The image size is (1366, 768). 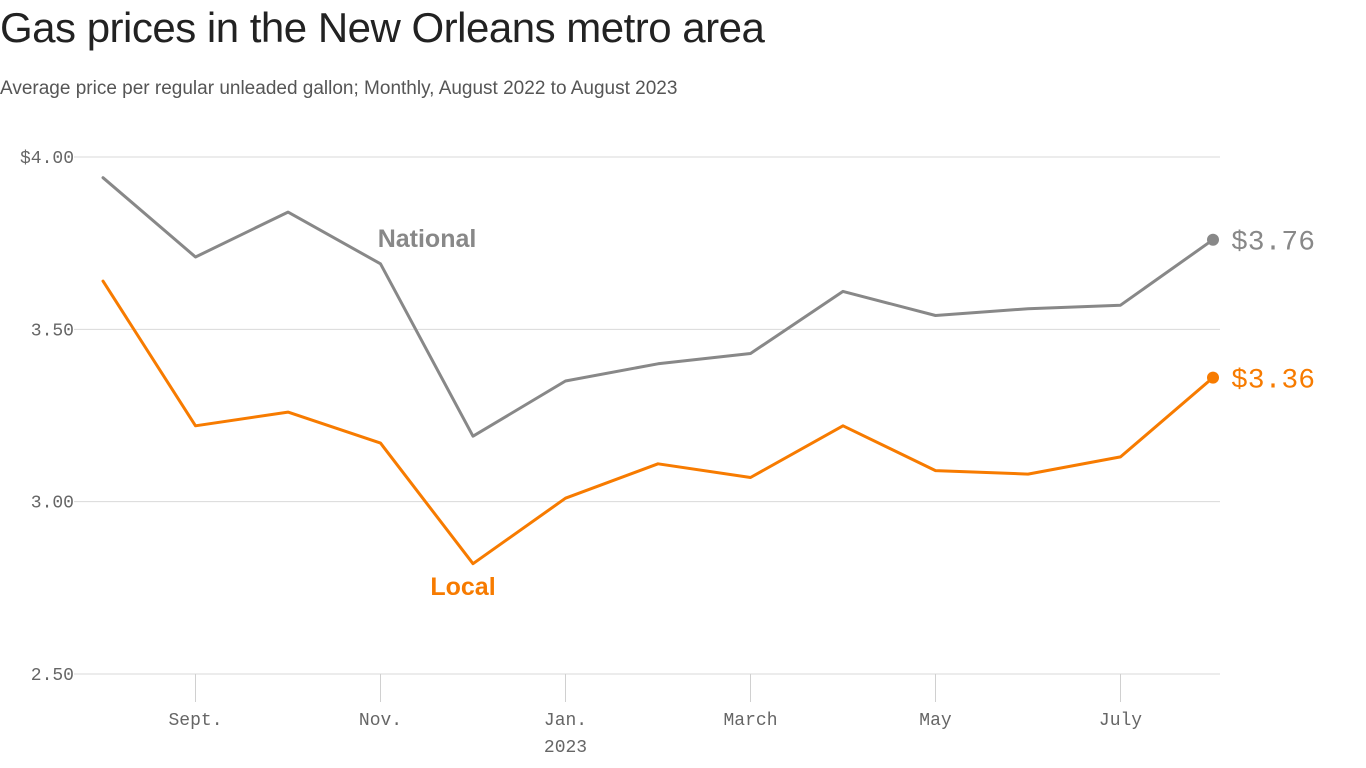 What do you see at coordinates (427, 239) in the screenshot?
I see `series-name-label-national: National` at bounding box center [427, 239].